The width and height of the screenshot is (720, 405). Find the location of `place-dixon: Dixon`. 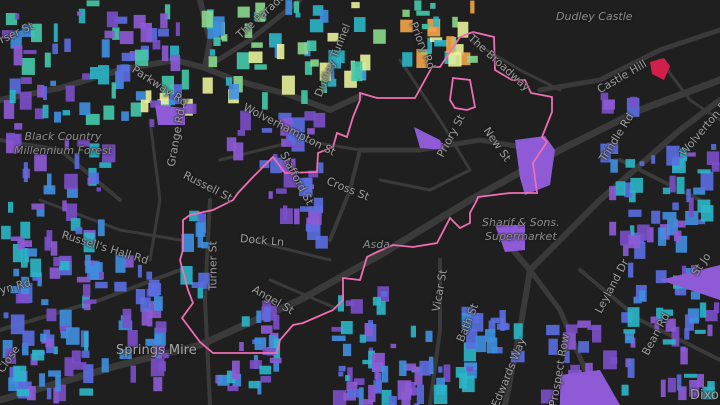

place-dixon: Dixon is located at coordinates (705, 395).